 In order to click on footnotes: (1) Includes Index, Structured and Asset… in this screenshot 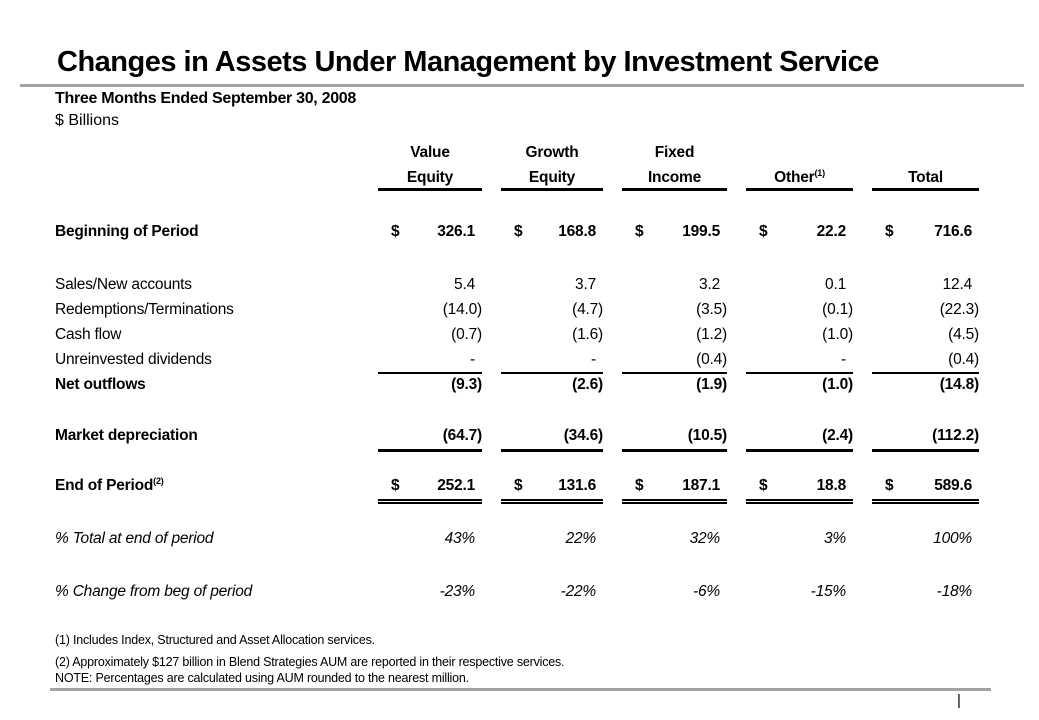, I will do `click(310, 659)`.